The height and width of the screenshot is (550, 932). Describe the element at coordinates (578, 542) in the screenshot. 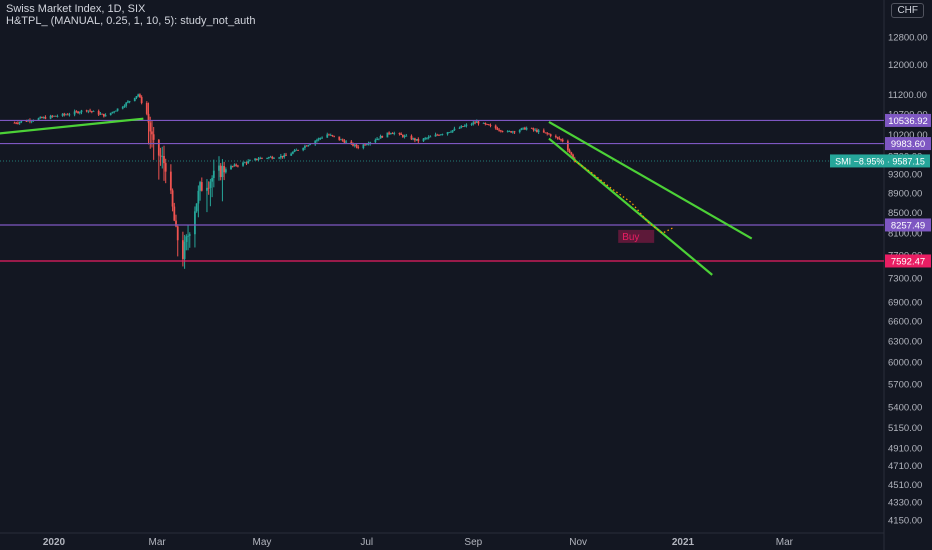

I see `x-tick-label: Nov` at that location.